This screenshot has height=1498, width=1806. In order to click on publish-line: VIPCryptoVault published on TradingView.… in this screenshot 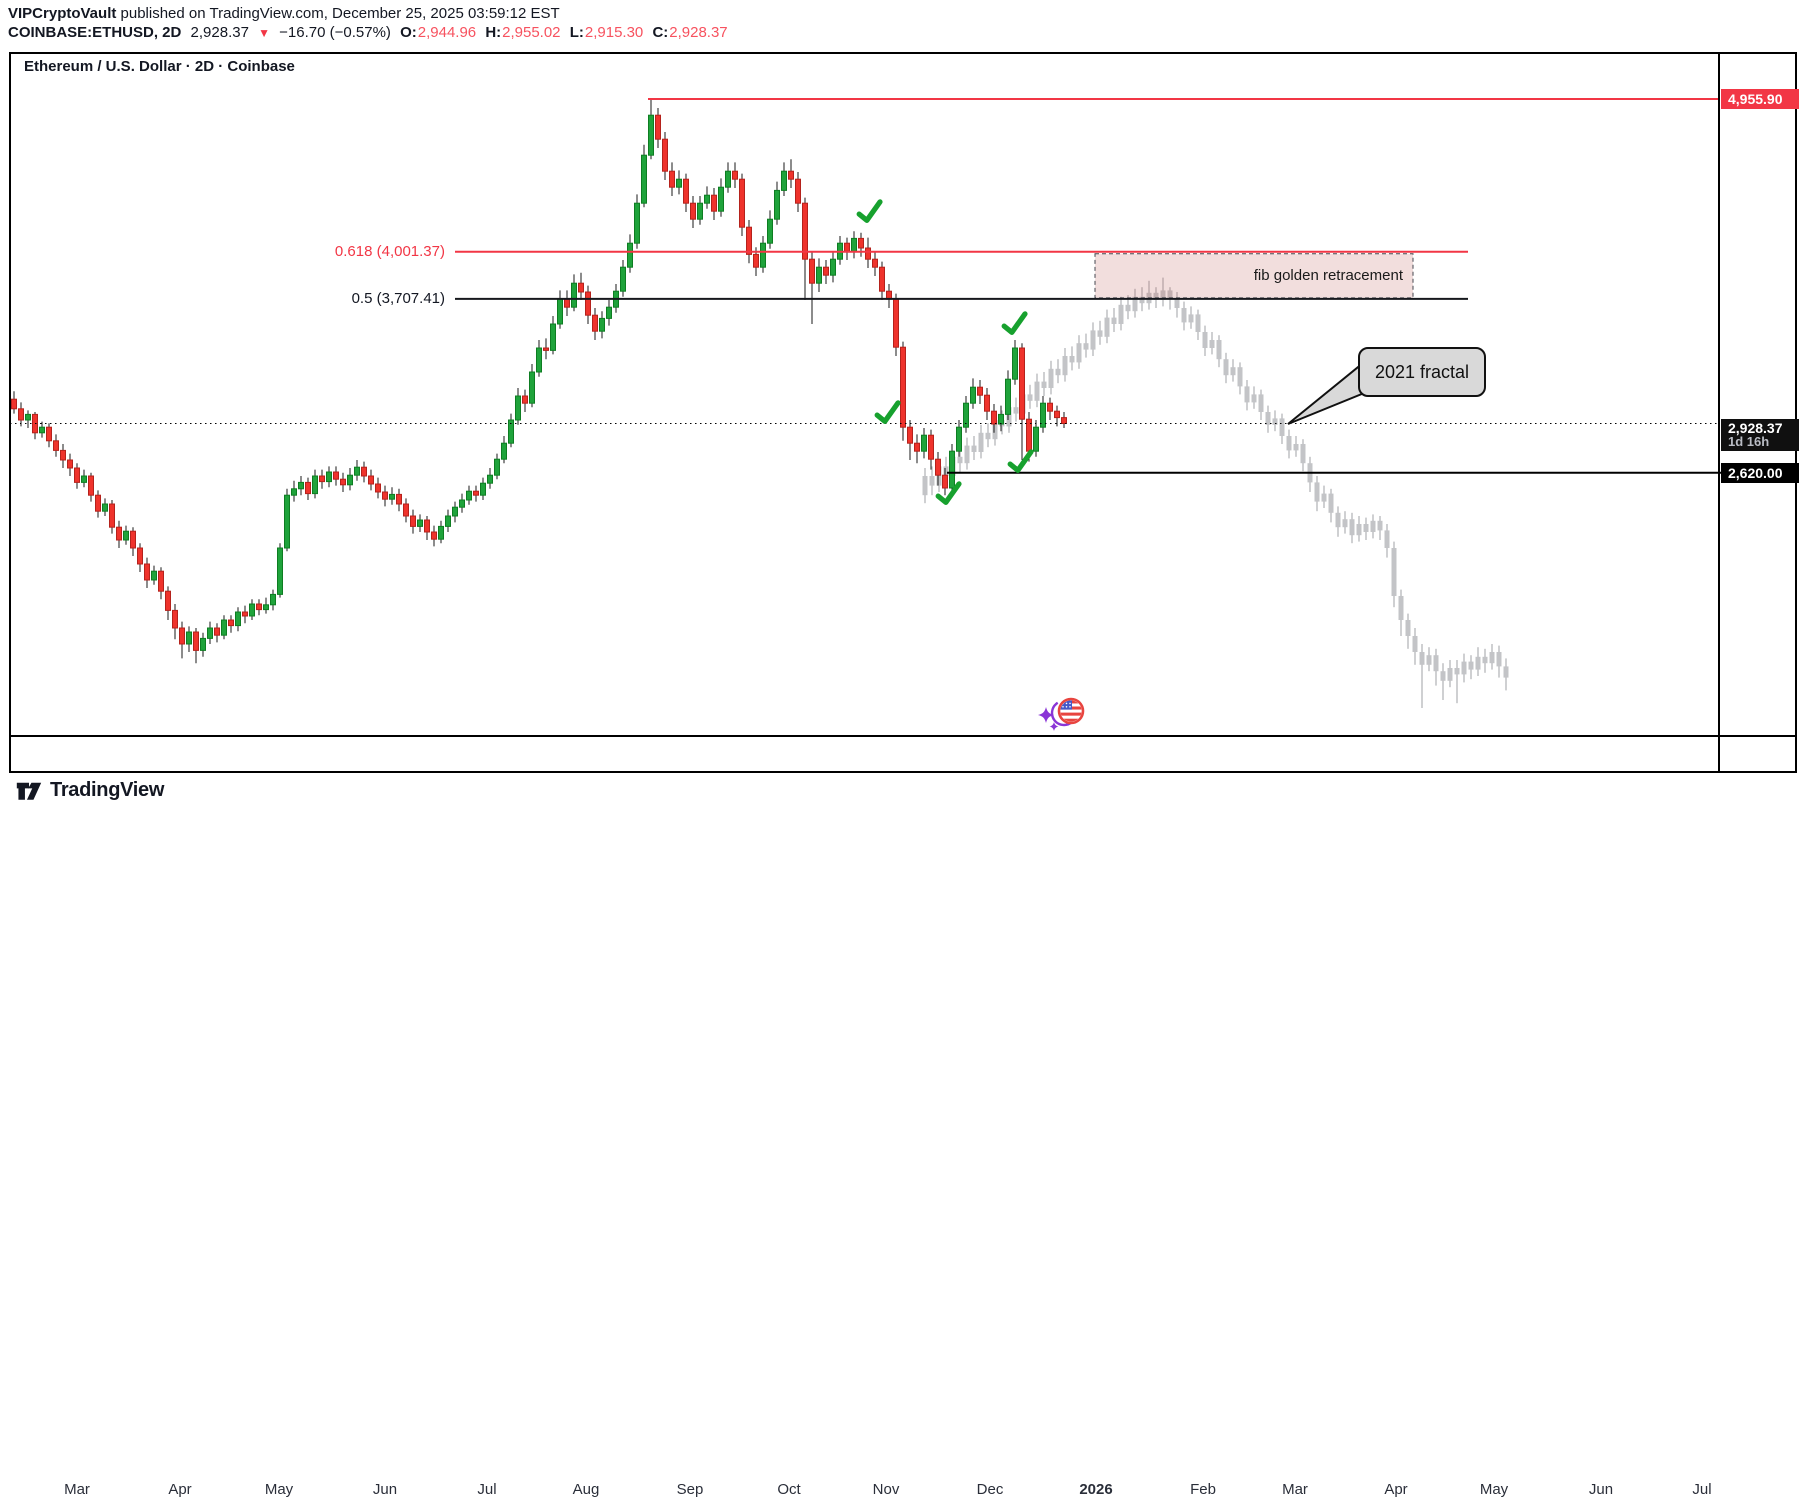, I will do `click(284, 13)`.